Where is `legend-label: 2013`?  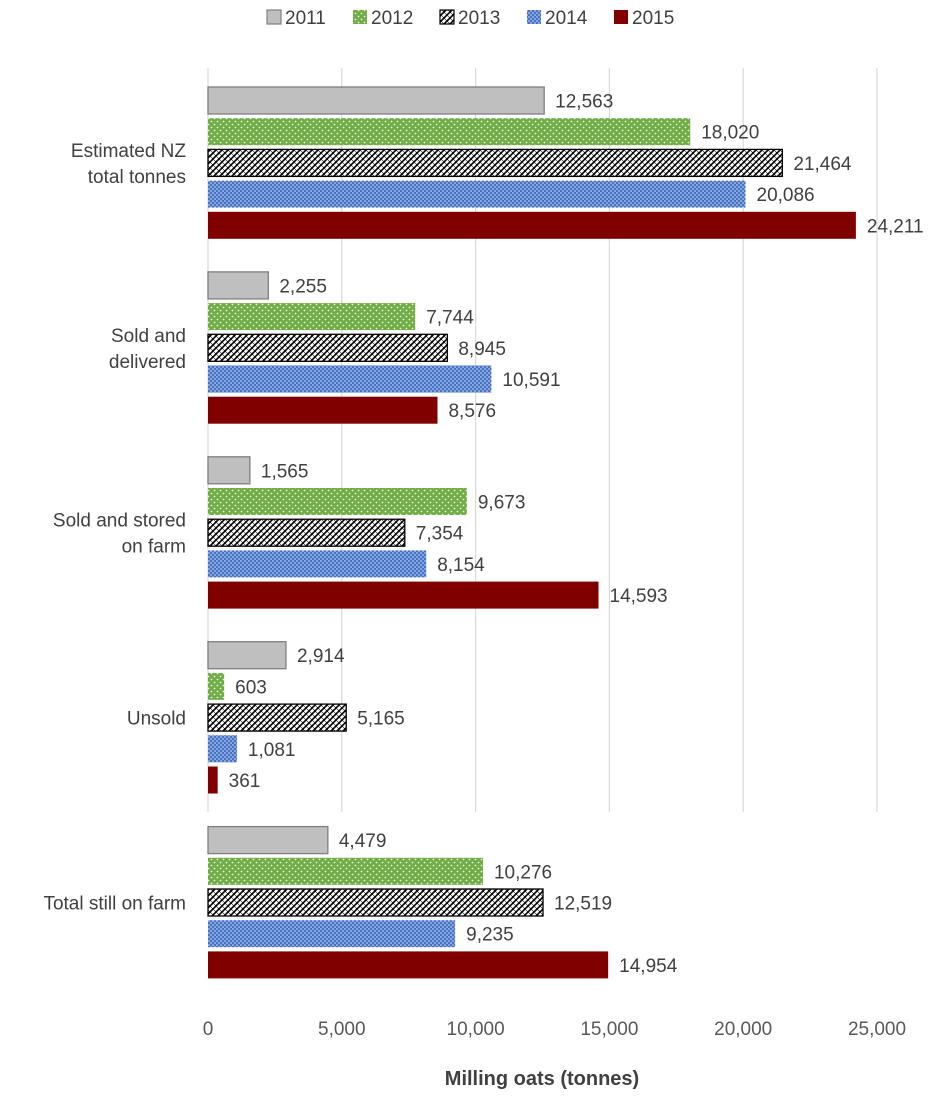
legend-label: 2013 is located at coordinates (479, 18).